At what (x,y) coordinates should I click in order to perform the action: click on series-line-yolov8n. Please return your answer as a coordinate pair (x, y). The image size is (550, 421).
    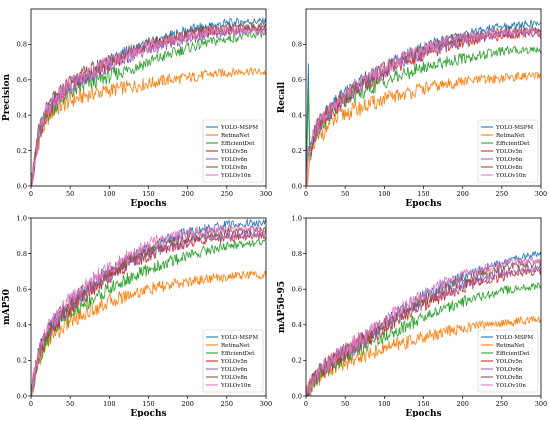
    Looking at the image, I should click on (423, 327).